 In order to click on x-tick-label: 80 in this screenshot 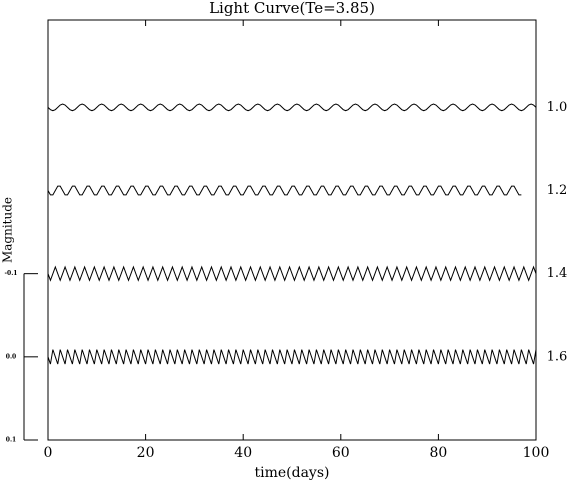, I will do `click(438, 453)`.